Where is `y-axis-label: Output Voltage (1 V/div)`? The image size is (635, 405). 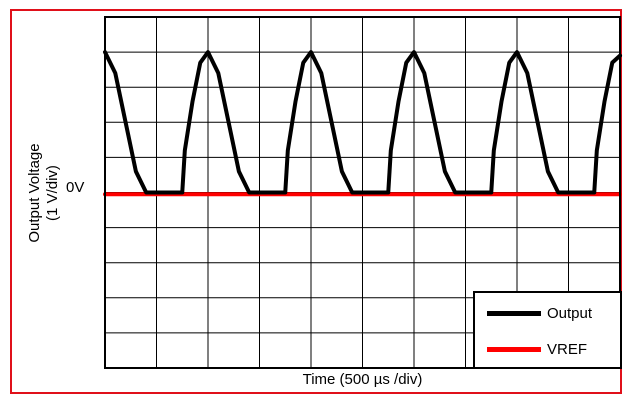 y-axis-label: Output Voltage (1 V/div) is located at coordinates (44, 193).